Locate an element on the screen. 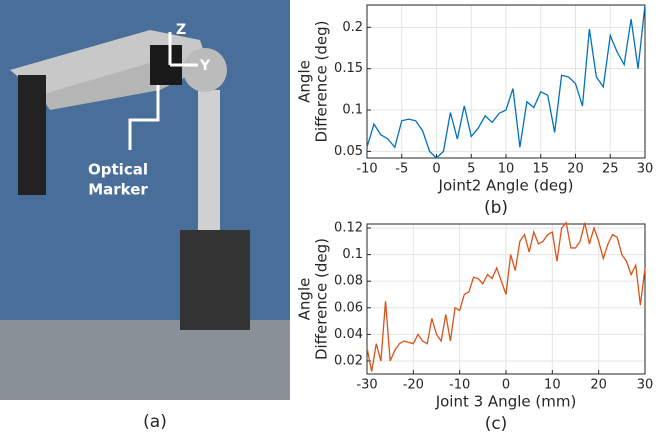 Image resolution: width=657 pixels, height=443 pixels. axis-label: Z is located at coordinates (181, 30).